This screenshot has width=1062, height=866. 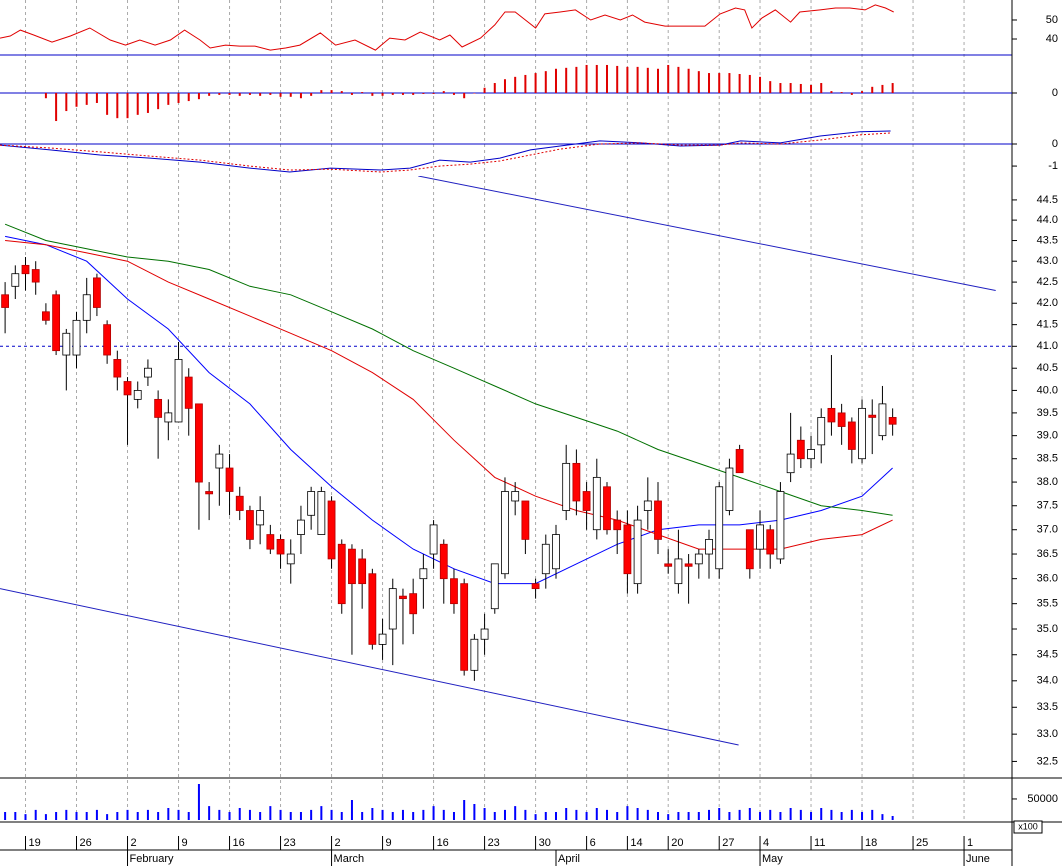 I want to click on x-tick-label: 23, so click(x=494, y=843).